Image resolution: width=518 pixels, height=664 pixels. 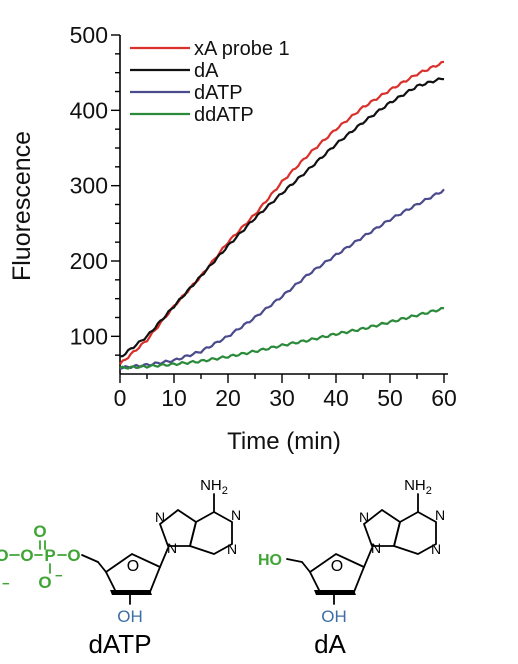 I want to click on da-nh2: NH2, so click(x=418, y=487).